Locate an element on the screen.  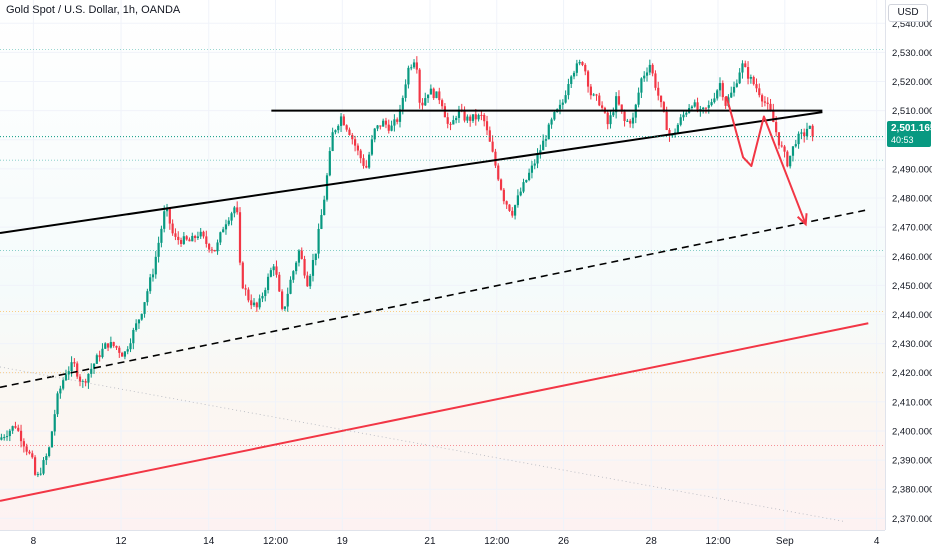
x-tick-label: 12 is located at coordinates (121, 541).